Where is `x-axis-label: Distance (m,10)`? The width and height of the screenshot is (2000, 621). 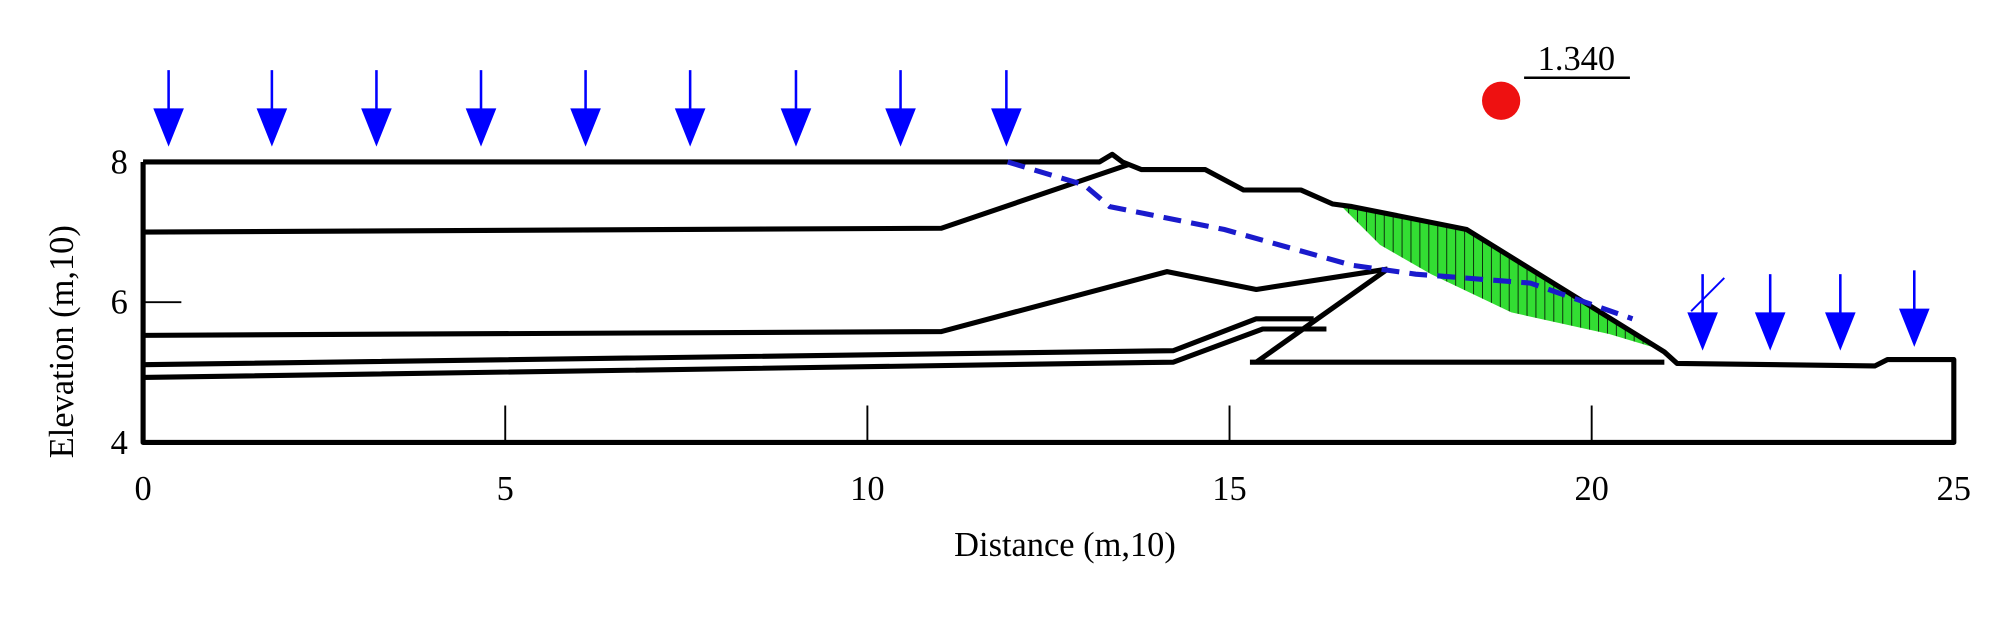 x-axis-label: Distance (m,10) is located at coordinates (1065, 545).